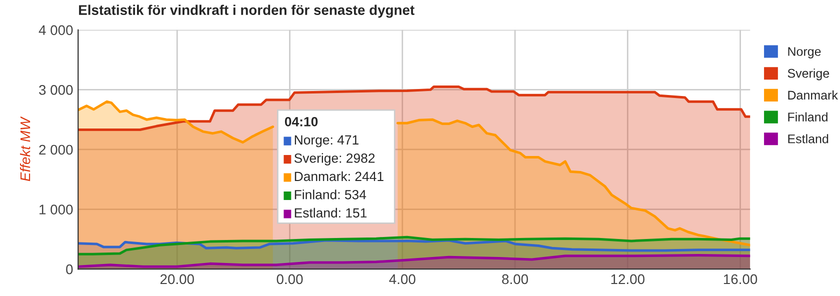  Describe the element at coordinates (289, 279) in the screenshot. I see `x-tick-label: 0.00` at that location.